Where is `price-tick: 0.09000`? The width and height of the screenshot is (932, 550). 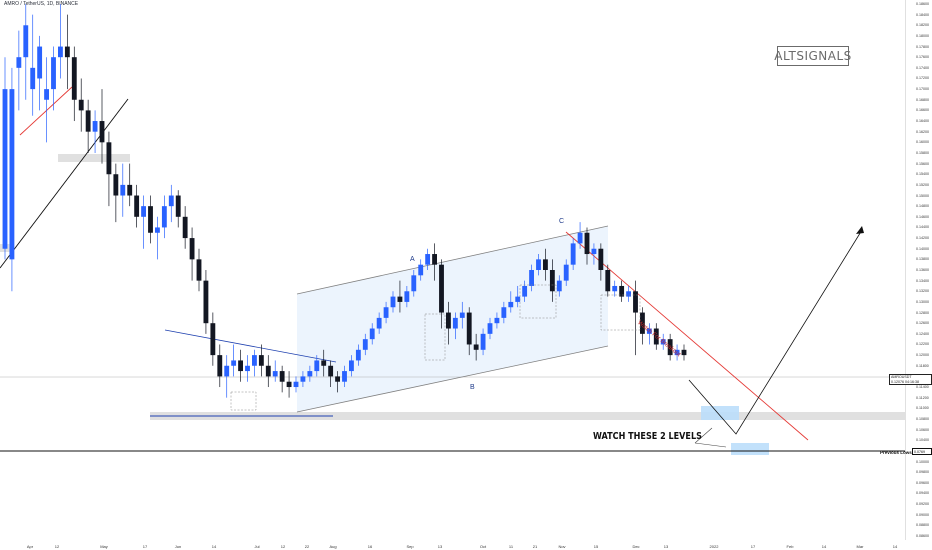
price-tick: 0.09000 is located at coordinates (922, 514).